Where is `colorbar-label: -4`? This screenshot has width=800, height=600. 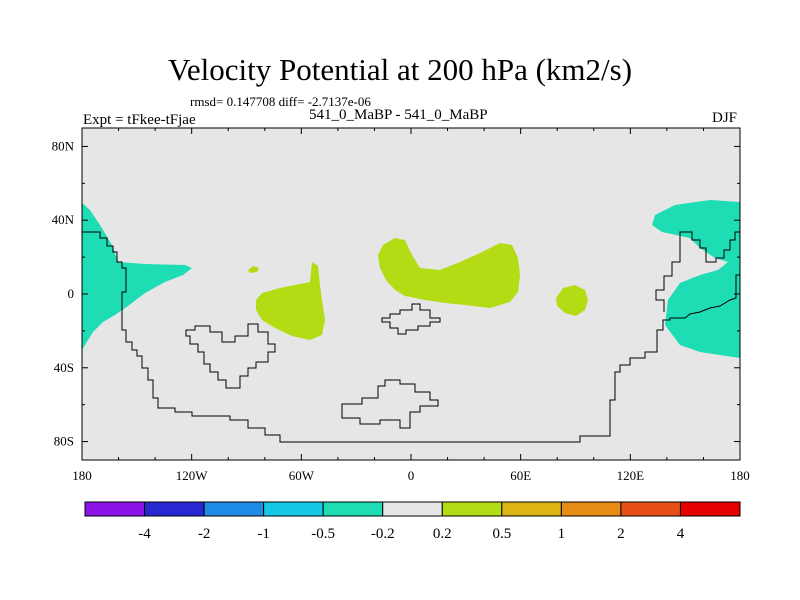
colorbar-label: -4 is located at coordinates (144, 534).